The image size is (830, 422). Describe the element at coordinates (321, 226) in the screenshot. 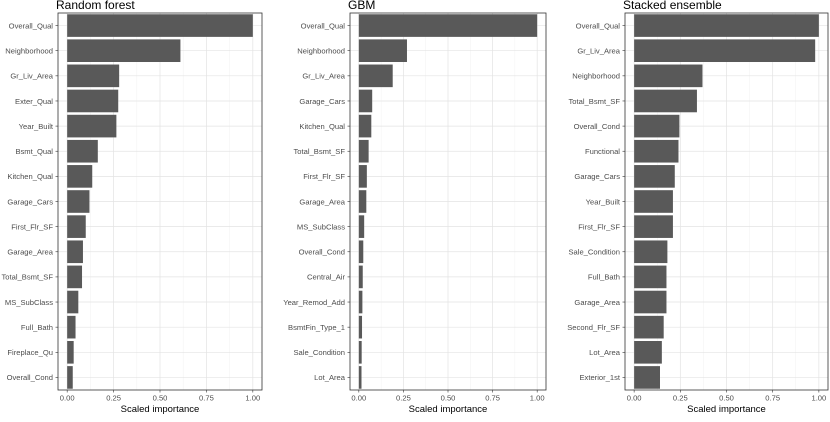

I see `category-label: MS_SubClass` at that location.